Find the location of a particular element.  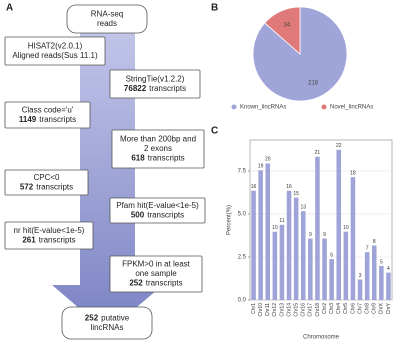

step-text: RNA-seq is located at coordinates (107, 13).